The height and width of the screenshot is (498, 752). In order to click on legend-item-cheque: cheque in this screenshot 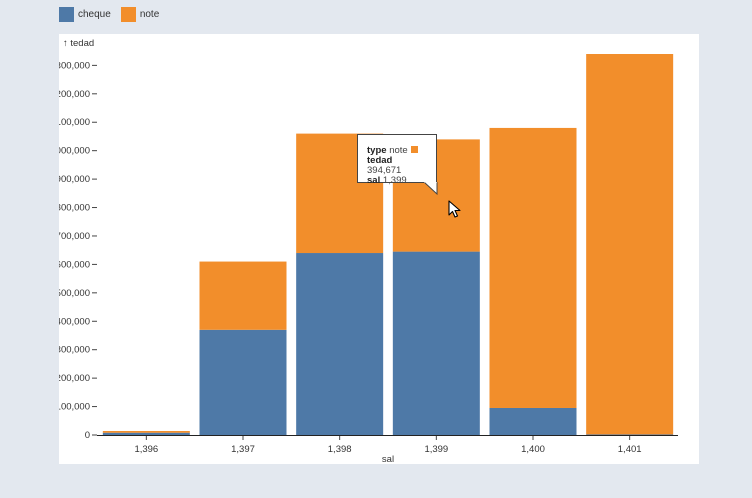, I will do `click(85, 14)`.